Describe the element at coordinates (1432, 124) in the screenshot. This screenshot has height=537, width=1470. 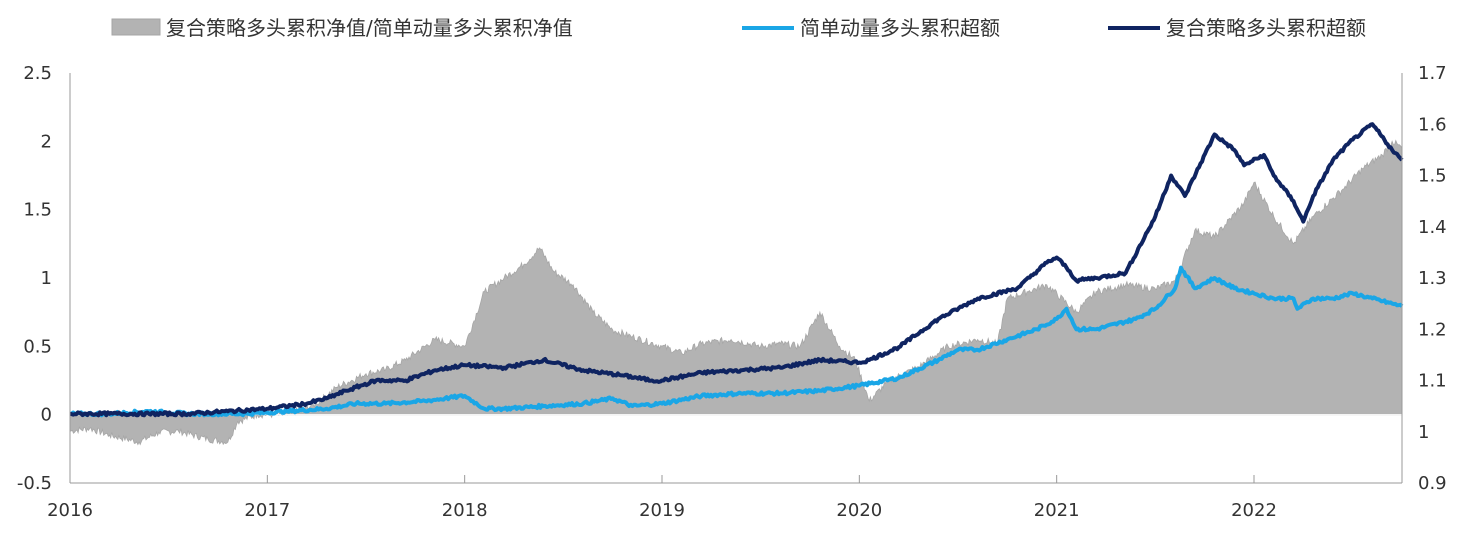
I see `y-right-tick-label: 1.6` at that location.